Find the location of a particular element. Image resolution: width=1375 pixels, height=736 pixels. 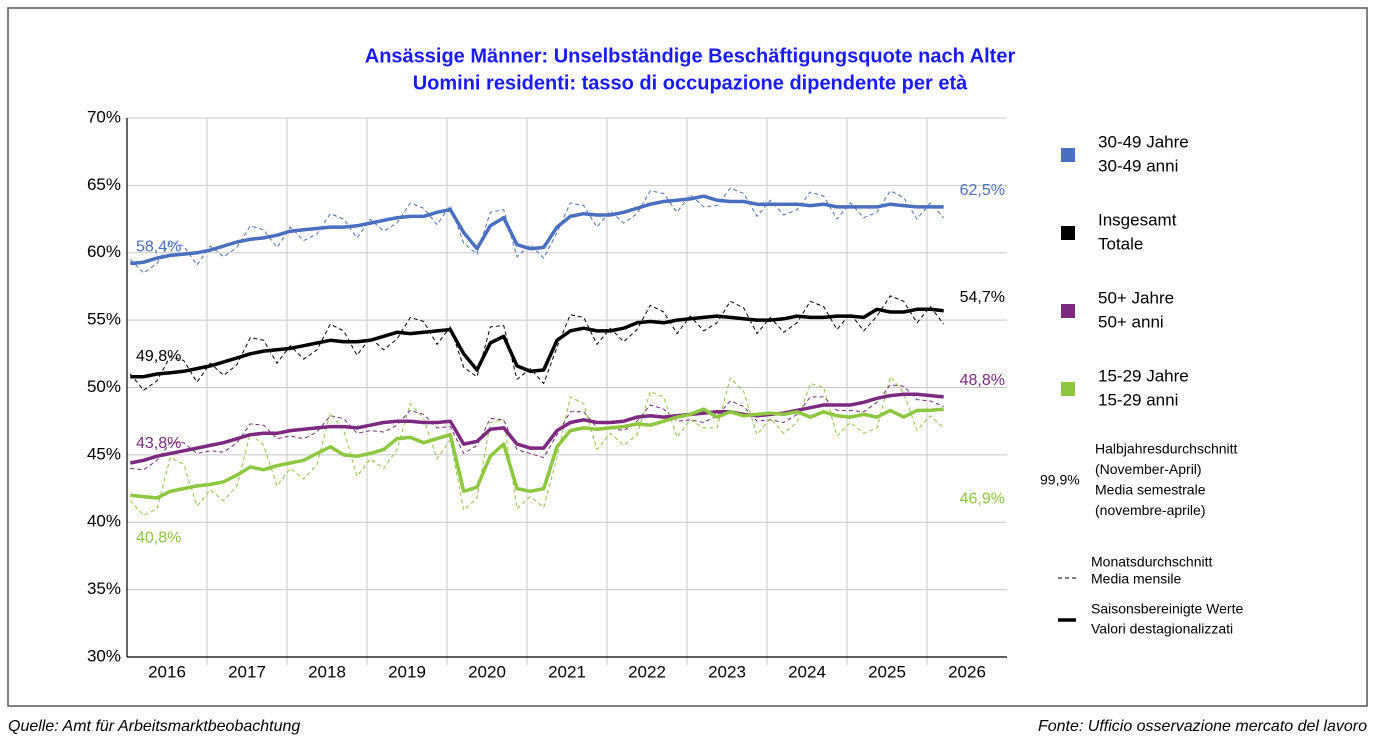

x-tick-label: 2025 is located at coordinates (887, 671).